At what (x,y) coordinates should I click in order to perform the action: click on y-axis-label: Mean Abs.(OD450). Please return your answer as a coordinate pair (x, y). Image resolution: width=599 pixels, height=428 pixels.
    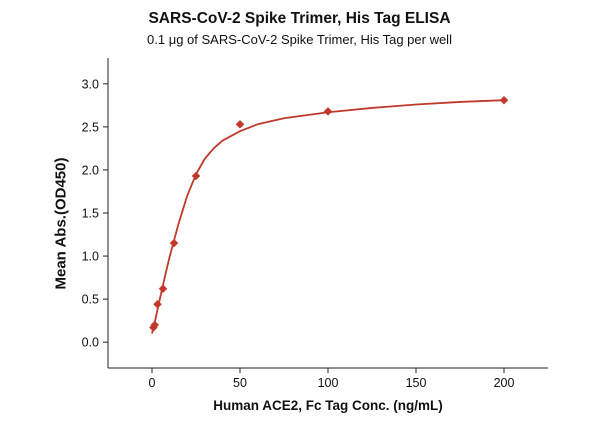
    Looking at the image, I should click on (61, 223).